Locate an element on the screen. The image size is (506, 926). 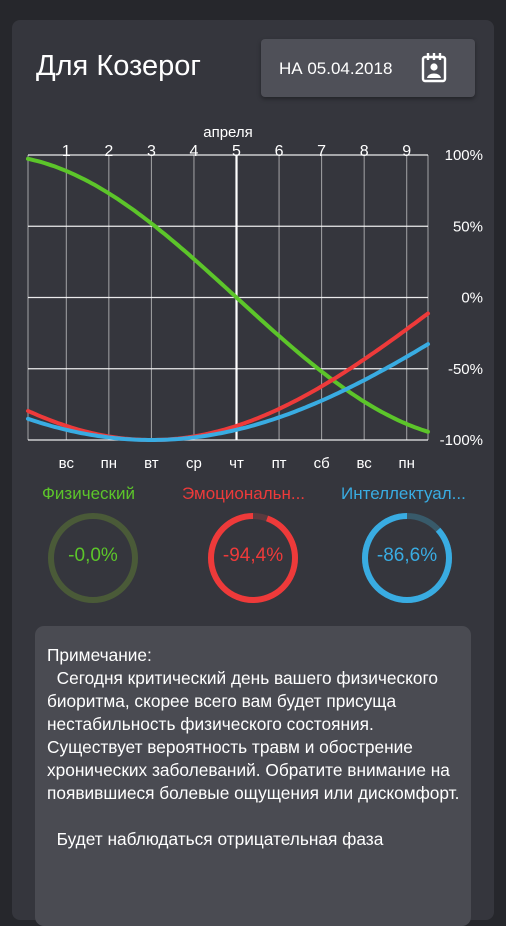
ring-physical is located at coordinates (93, 558).